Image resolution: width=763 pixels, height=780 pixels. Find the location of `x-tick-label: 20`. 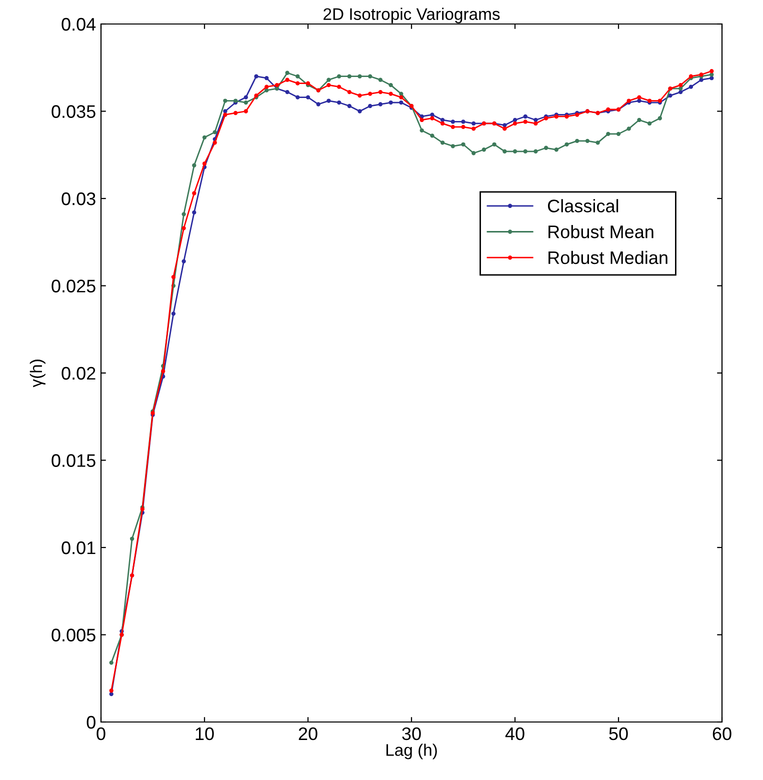

x-tick-label: 20 is located at coordinates (308, 733).